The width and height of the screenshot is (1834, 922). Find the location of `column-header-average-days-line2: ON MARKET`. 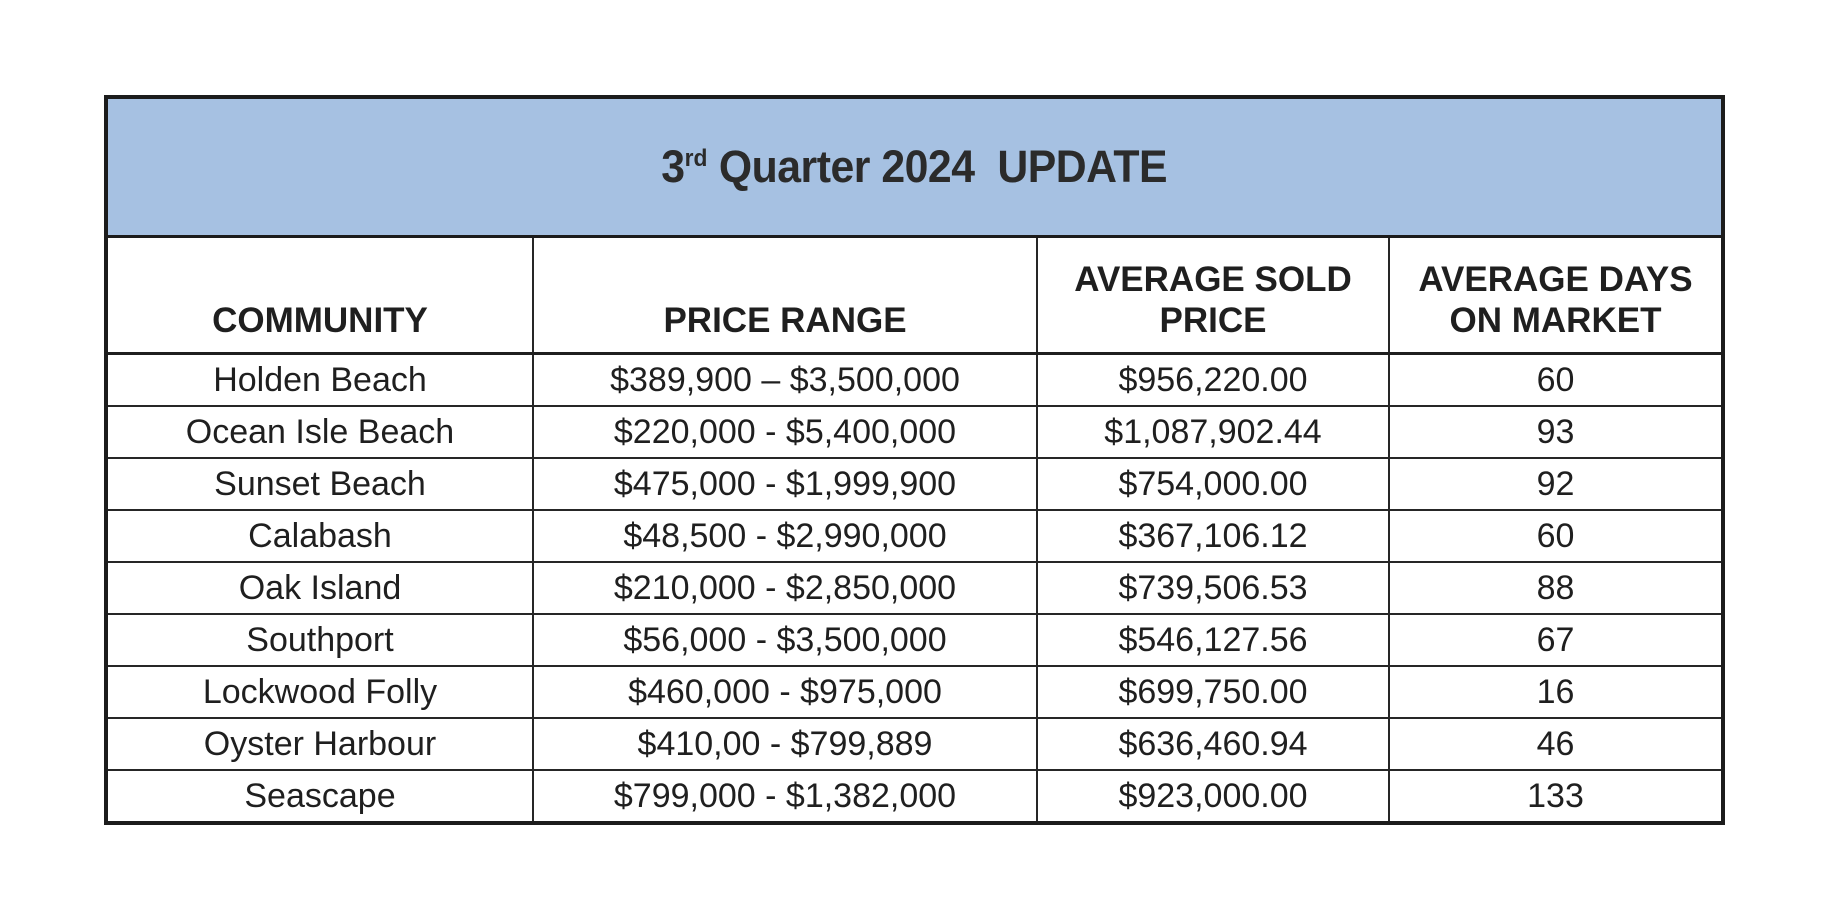

column-header-average-days-line2: ON MARKET is located at coordinates (1555, 321).